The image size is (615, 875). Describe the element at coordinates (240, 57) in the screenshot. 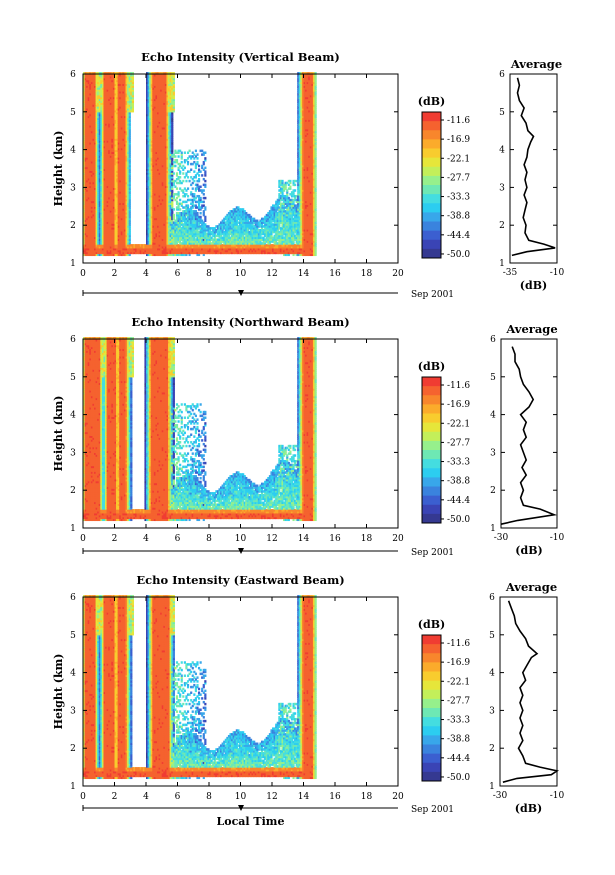

I see `chart-title: Echo Intensity (Vertical Beam)` at that location.